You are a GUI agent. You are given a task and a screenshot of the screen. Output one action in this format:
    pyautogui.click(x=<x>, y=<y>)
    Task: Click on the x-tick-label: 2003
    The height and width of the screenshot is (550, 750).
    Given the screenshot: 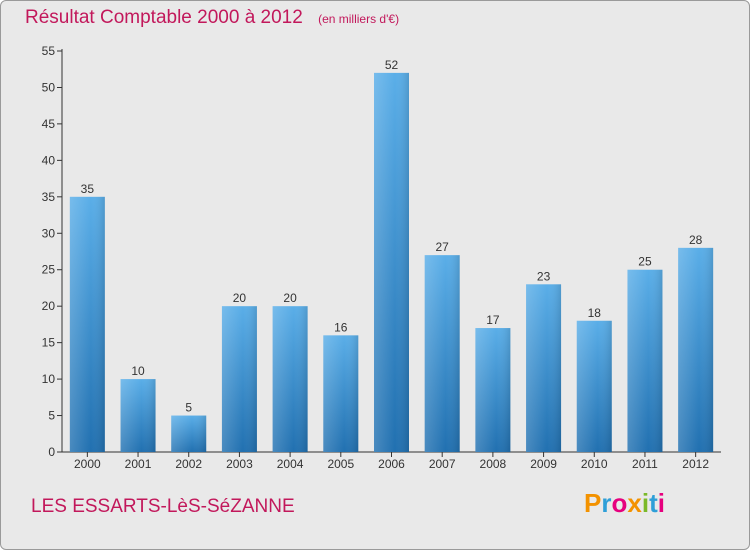 What is the action you would take?
    pyautogui.click(x=239, y=464)
    